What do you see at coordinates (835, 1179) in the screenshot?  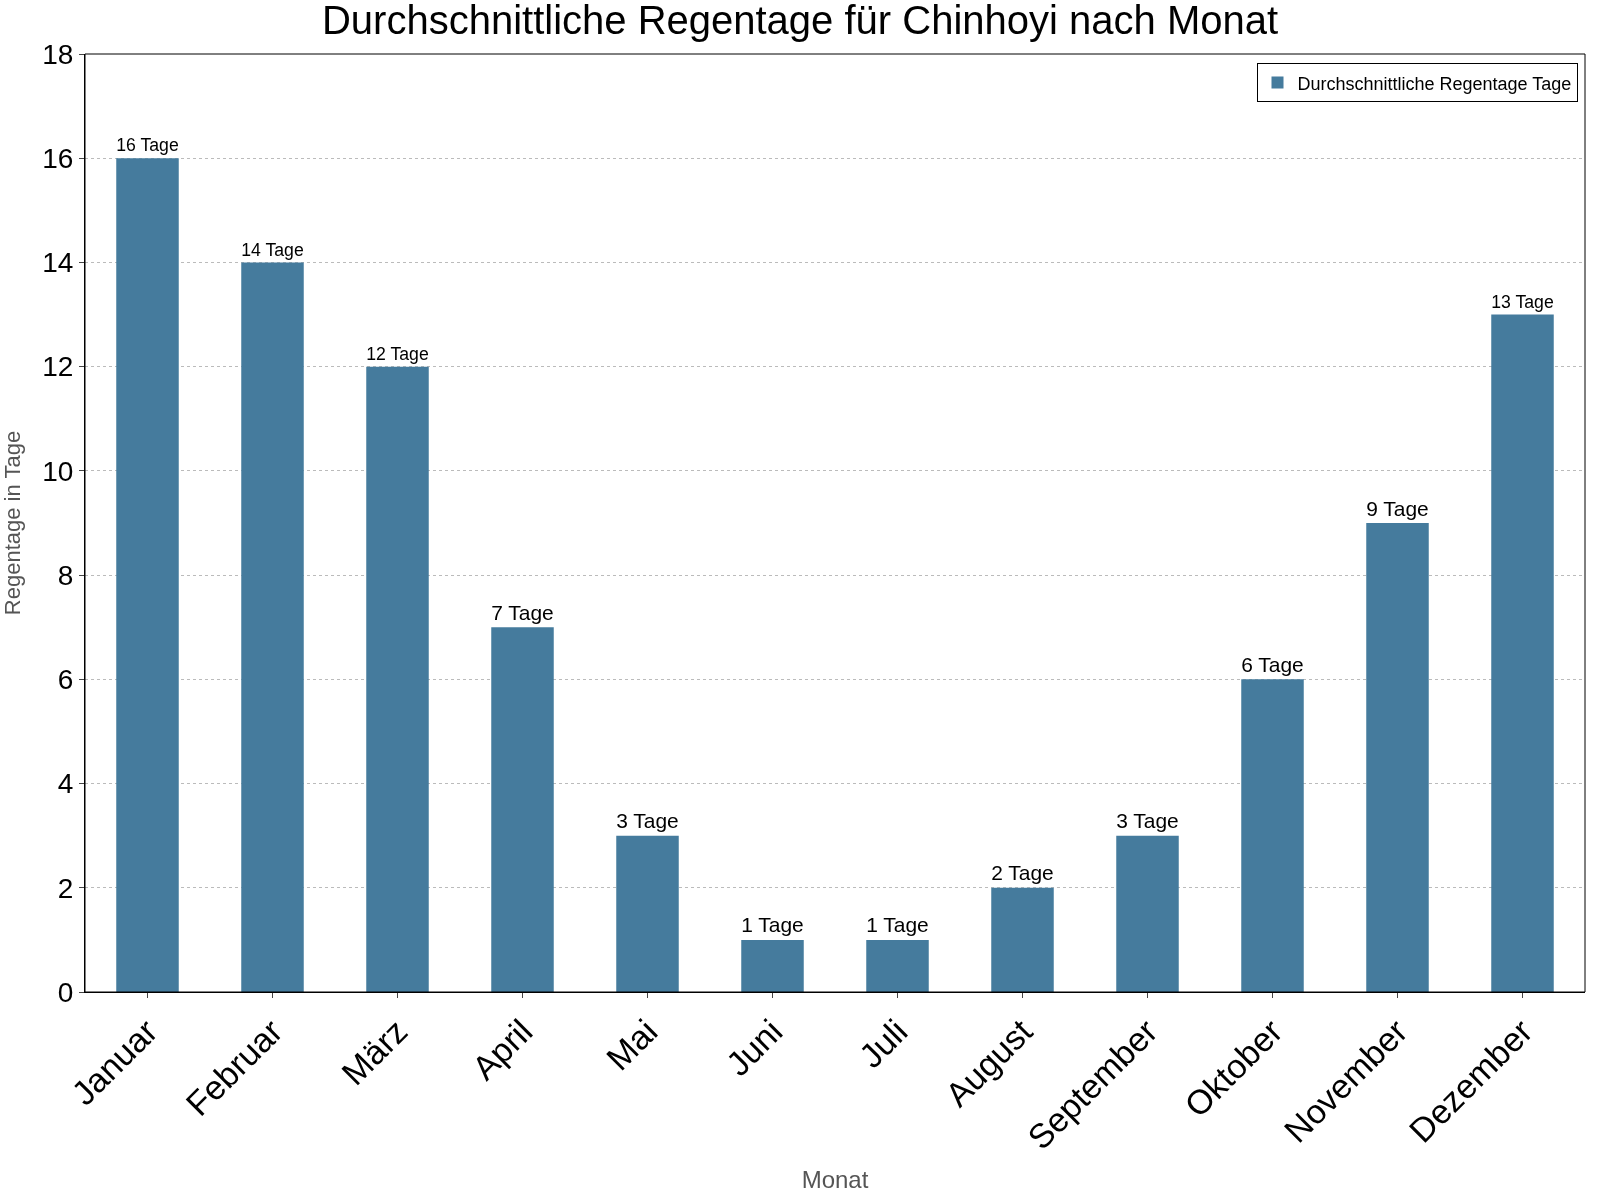 I see `x-axis-title: Monat` at bounding box center [835, 1179].